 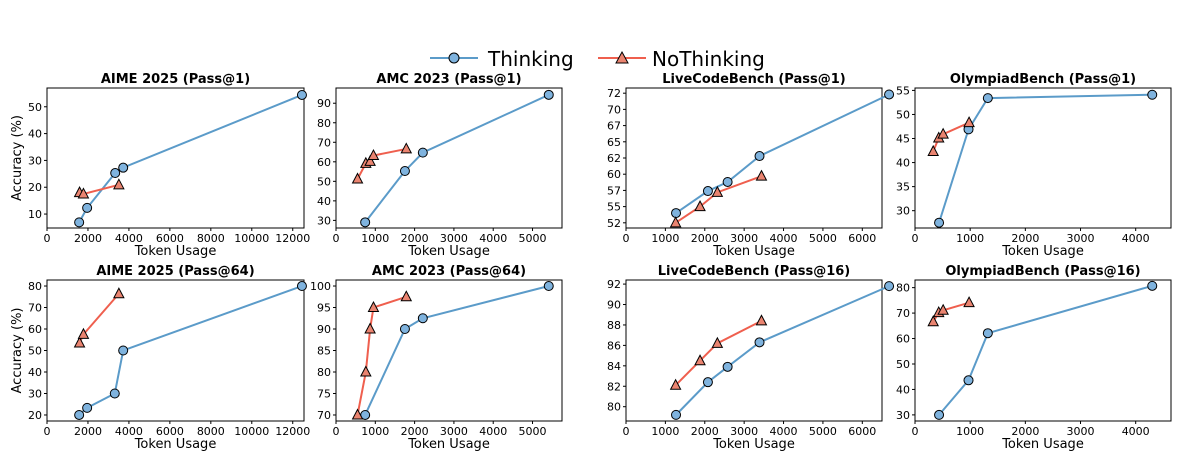 What do you see at coordinates (614, 223) in the screenshot?
I see `y-tick-label: 52` at bounding box center [614, 223].